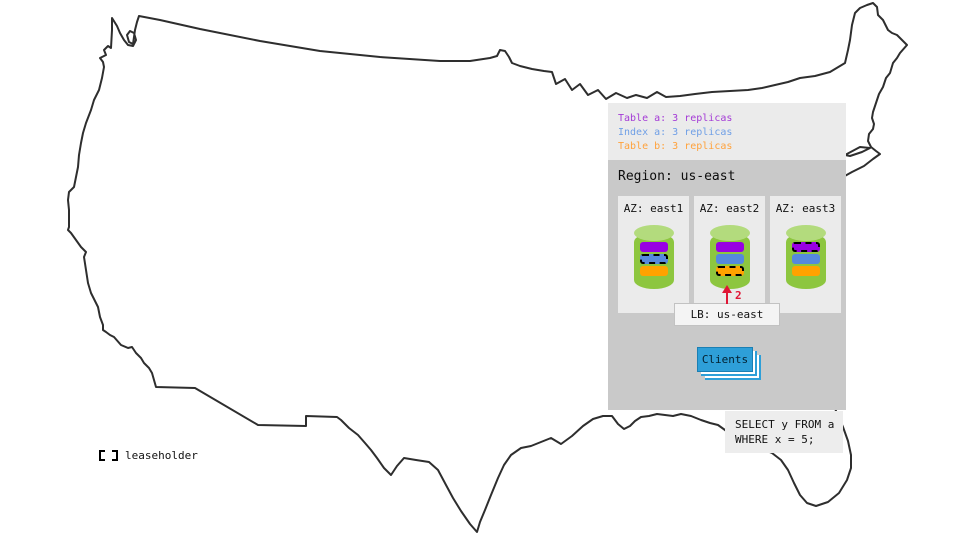  Describe the element at coordinates (857, 151) in the screenshot. I see `long-island-path` at that location.